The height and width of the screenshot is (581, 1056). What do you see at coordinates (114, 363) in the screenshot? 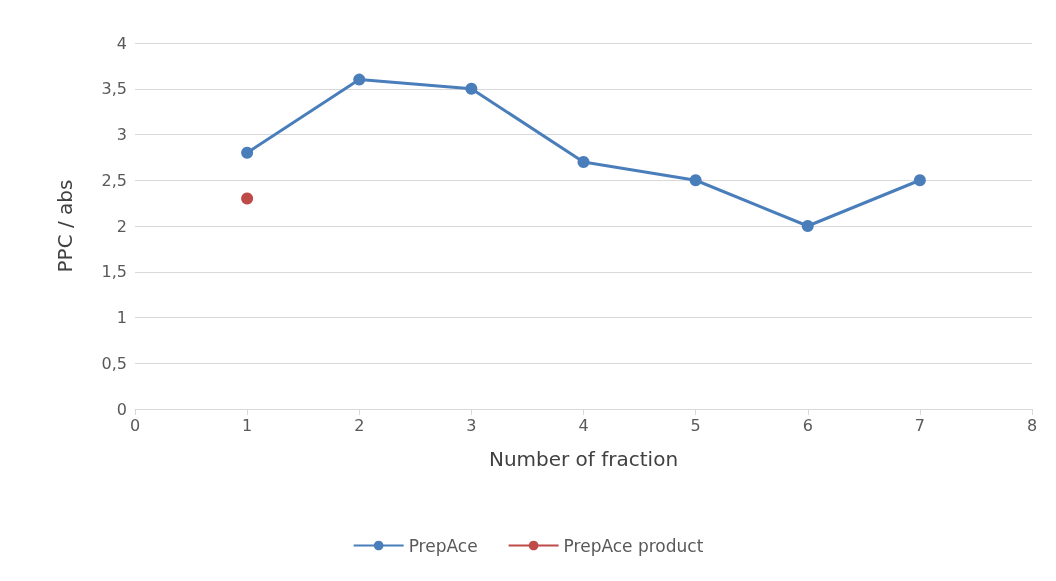
I see `y-tick-label: 0,5` at bounding box center [114, 363].